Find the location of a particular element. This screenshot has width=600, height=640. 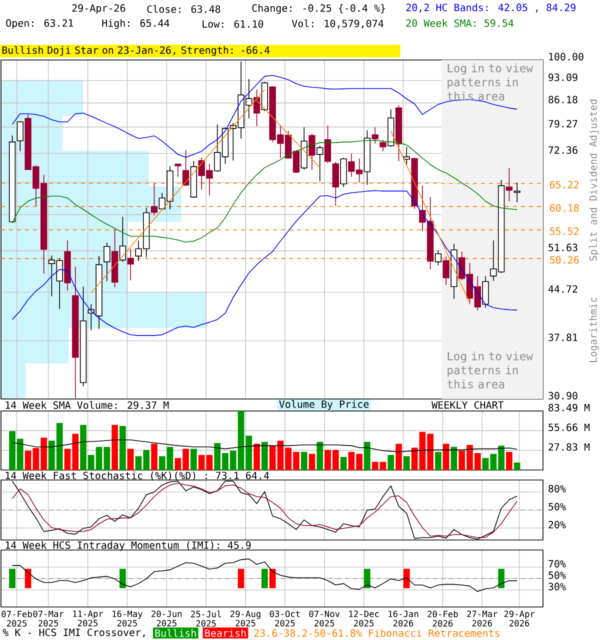

text: Bearish is located at coordinates (225, 633).